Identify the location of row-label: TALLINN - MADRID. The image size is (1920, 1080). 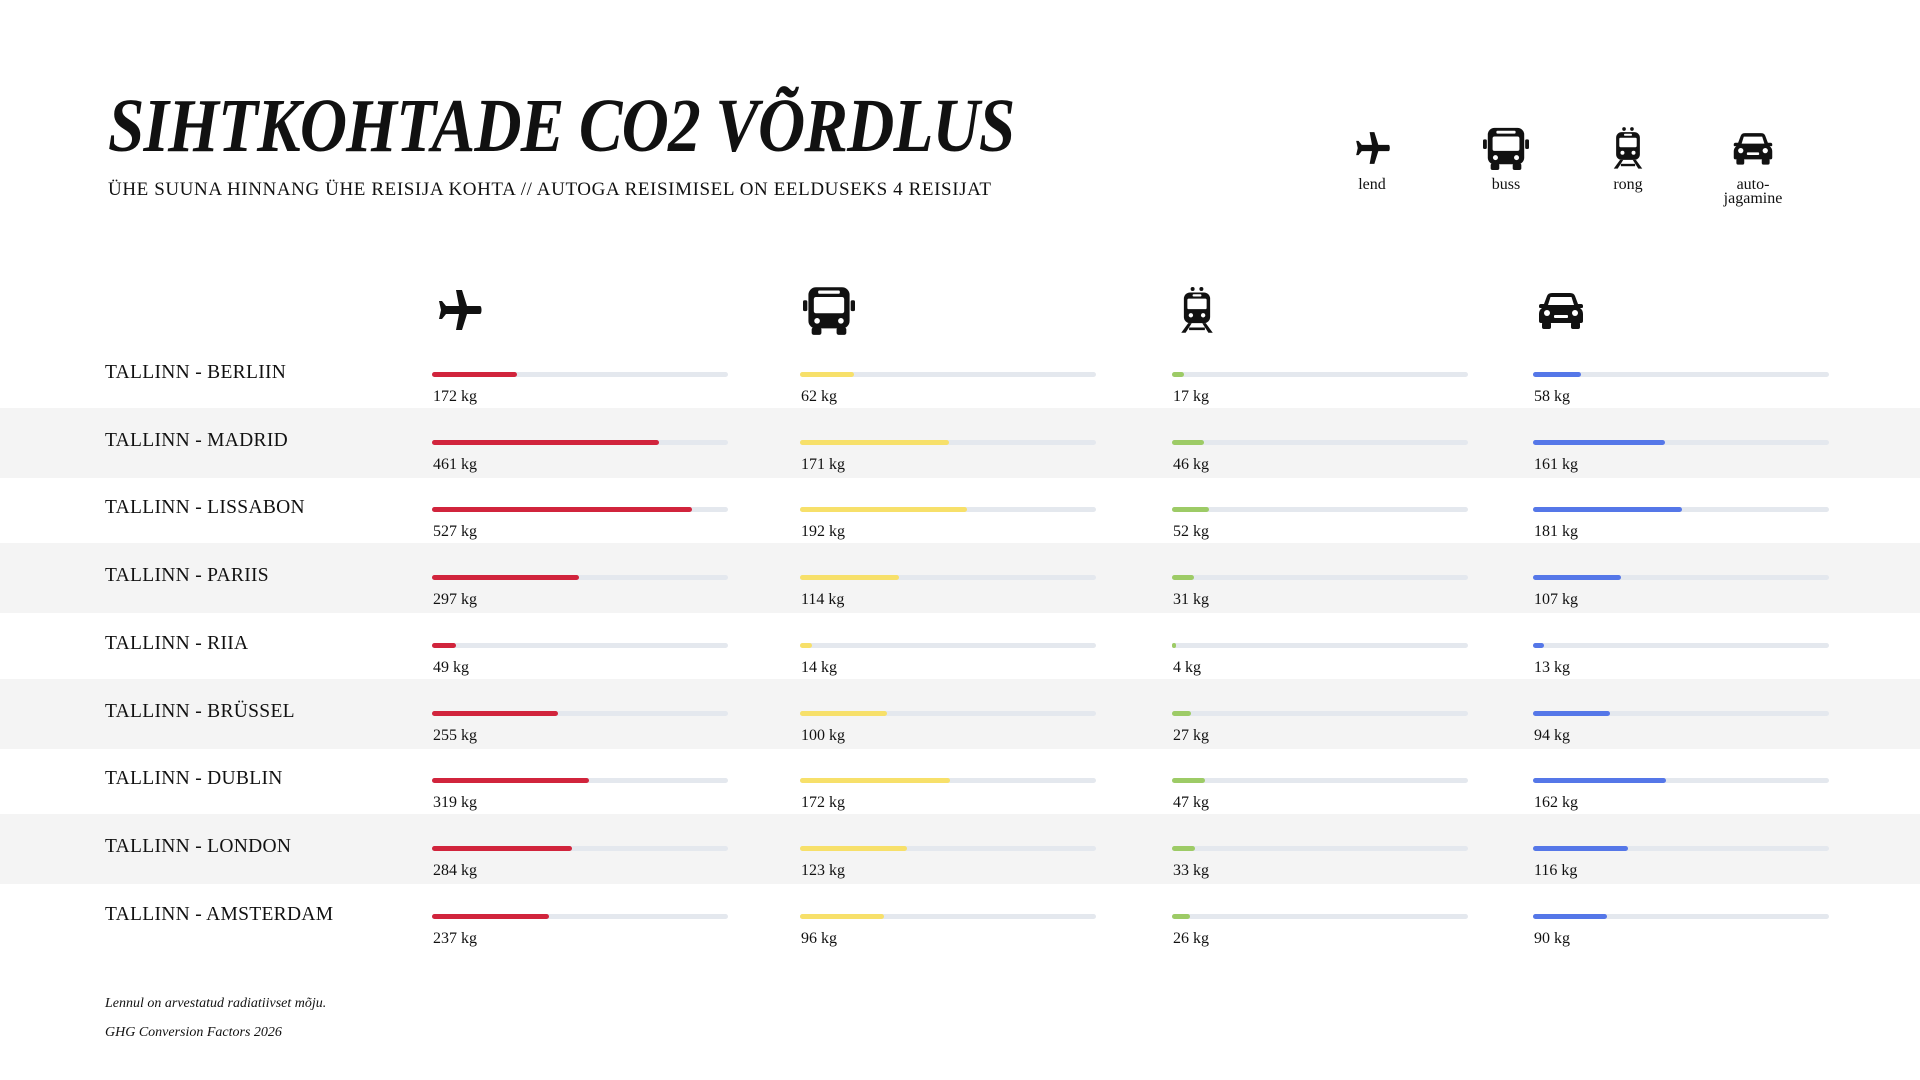
(197, 440).